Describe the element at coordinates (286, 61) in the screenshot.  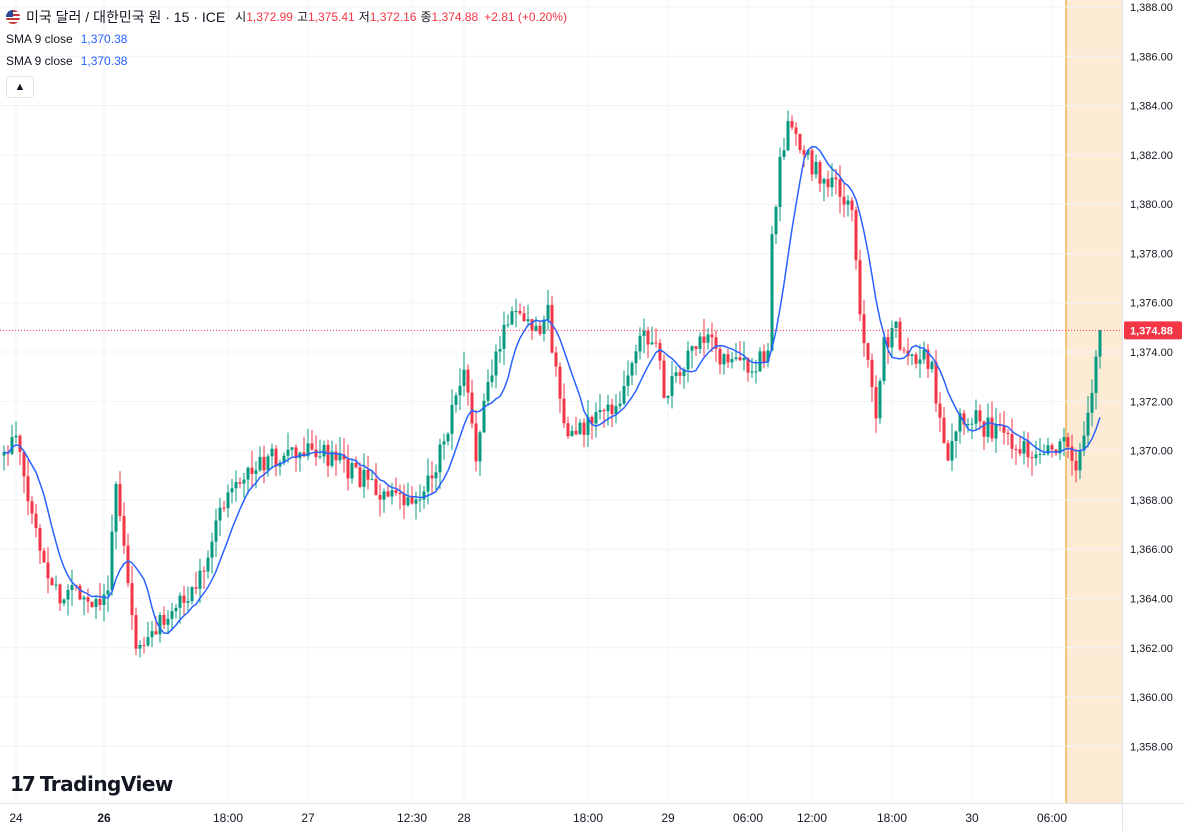
I see `indicator-row-2: SMA 9 close 1,370.38` at that location.